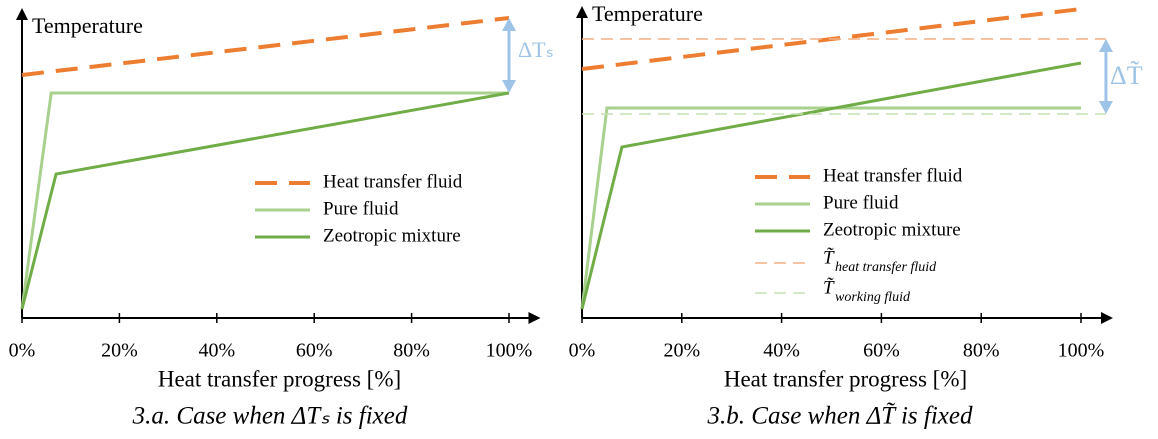 The height and width of the screenshot is (439, 1158). Describe the element at coordinates (840, 416) in the screenshot. I see `caption: 3.b. Case when ΔT̃ is fixed` at that location.